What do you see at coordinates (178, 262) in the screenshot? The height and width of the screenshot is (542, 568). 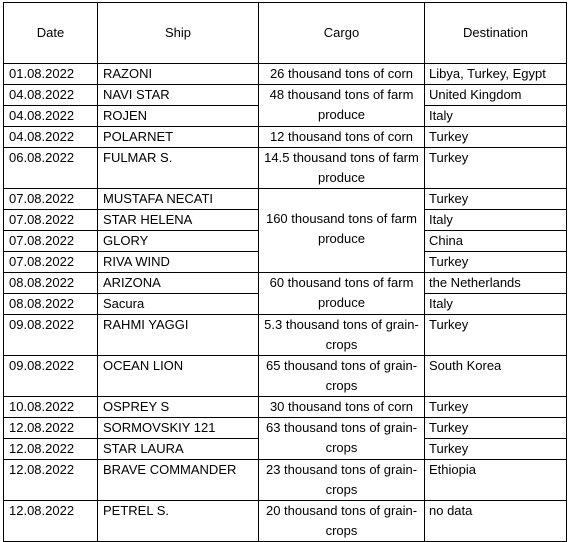 I see `ship-cell: RIVA WIND` at bounding box center [178, 262].